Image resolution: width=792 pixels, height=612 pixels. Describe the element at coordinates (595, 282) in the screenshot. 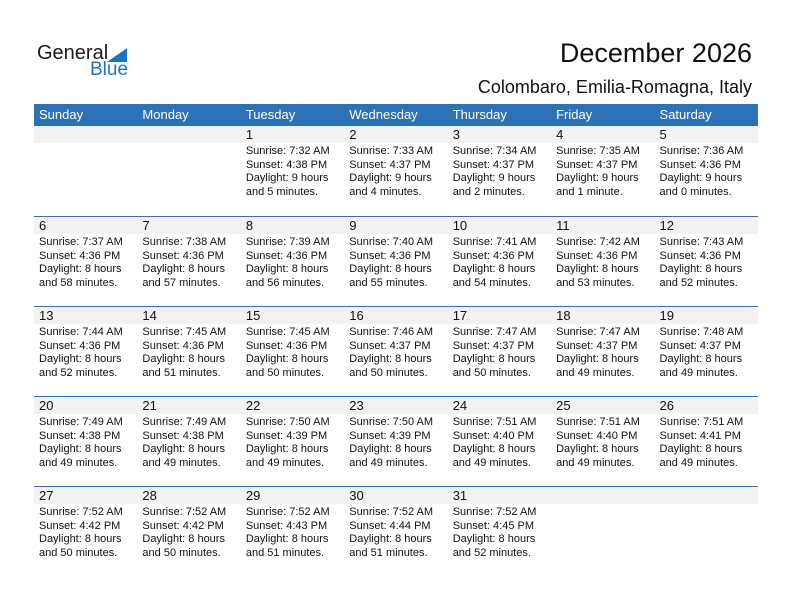

I see `daylight-minutes-text: and 53 minutes.` at that location.